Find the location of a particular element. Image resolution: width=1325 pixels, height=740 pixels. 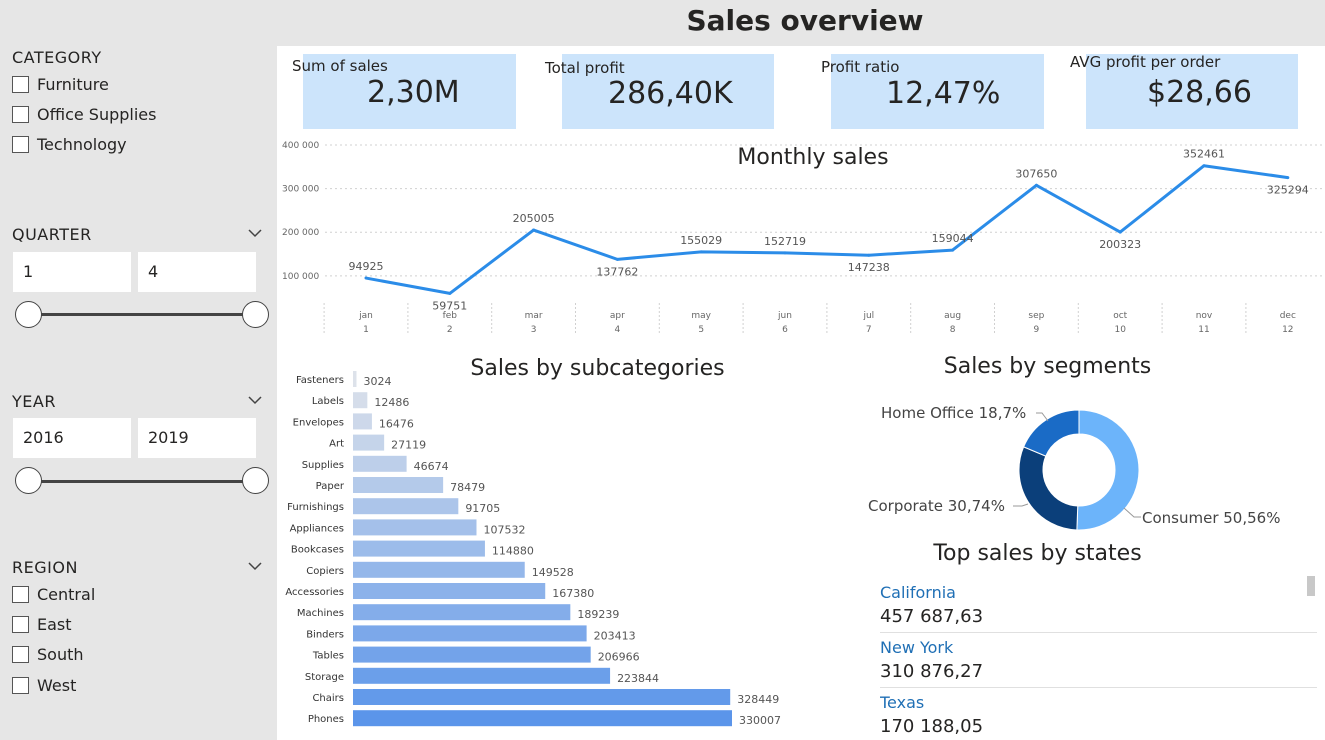

quarter-from-input: 1 is located at coordinates (72, 272).